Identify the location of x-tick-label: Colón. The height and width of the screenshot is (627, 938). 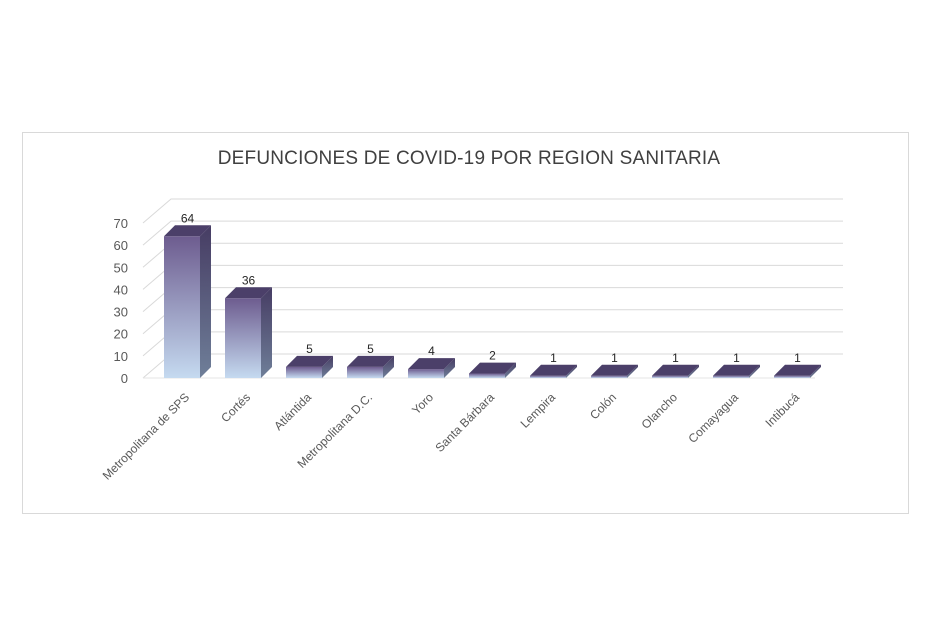
(603, 406).